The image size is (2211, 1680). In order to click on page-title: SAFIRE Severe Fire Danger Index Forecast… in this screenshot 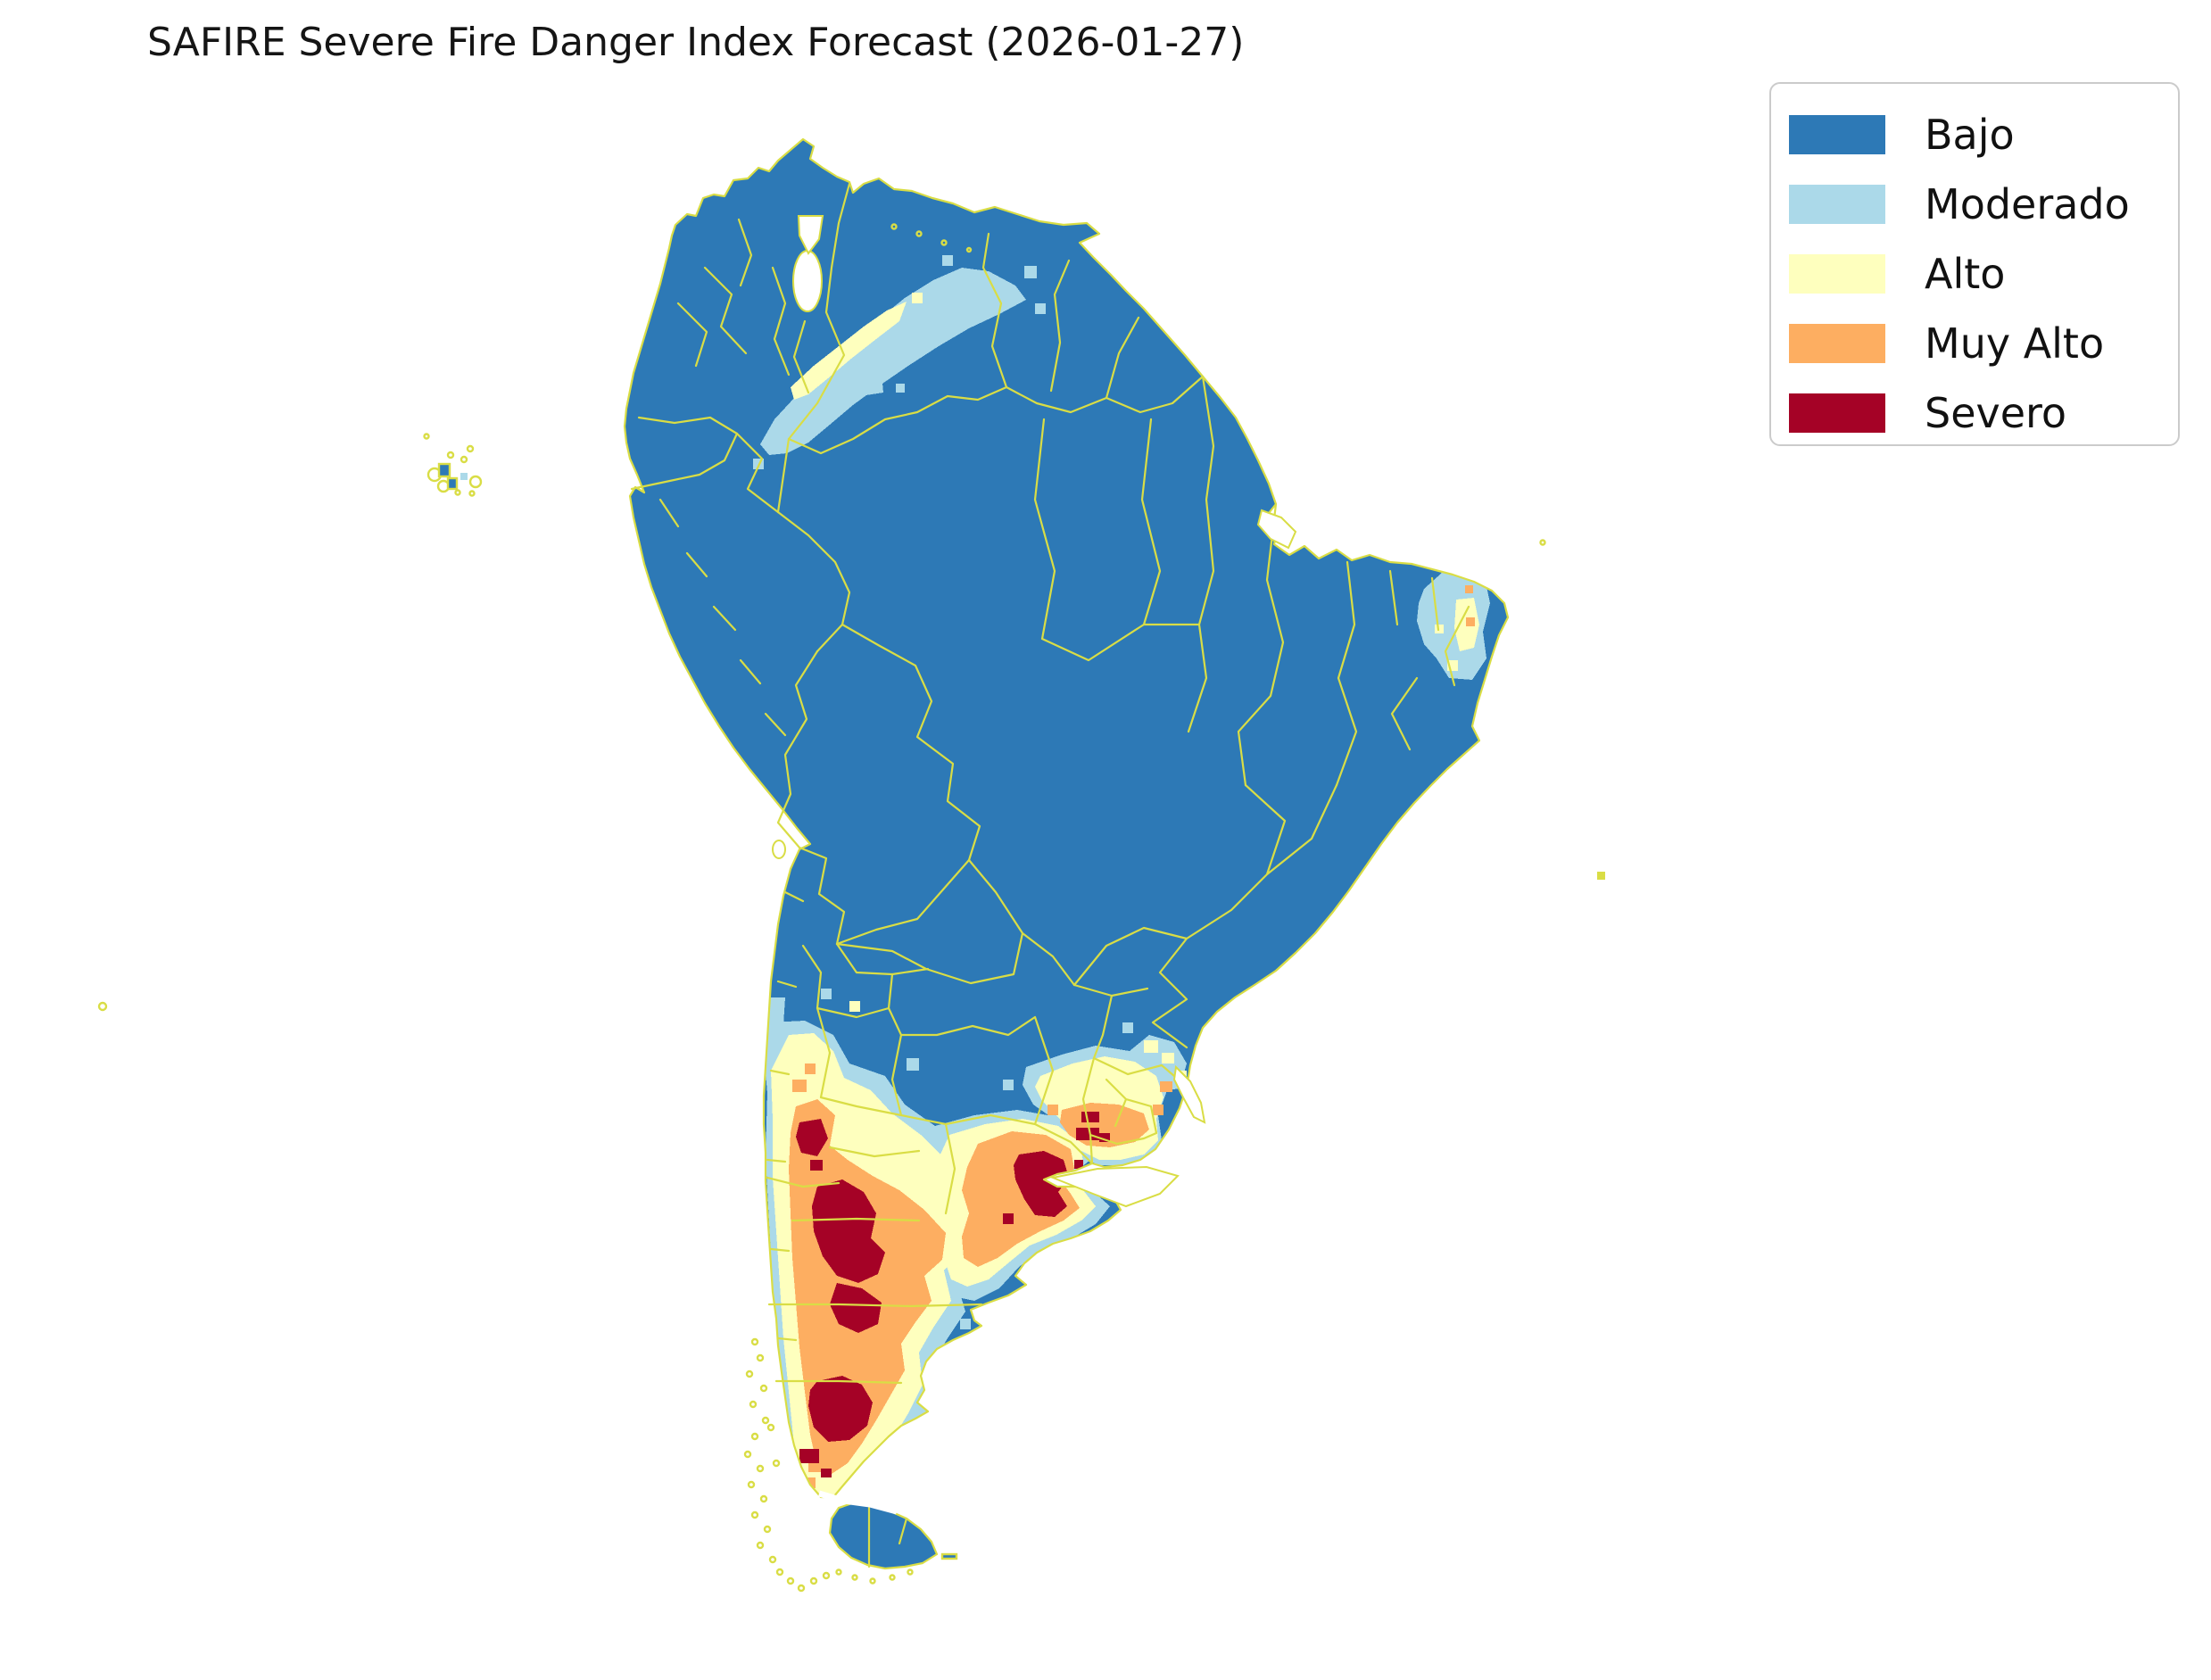, I will do `click(696, 42)`.